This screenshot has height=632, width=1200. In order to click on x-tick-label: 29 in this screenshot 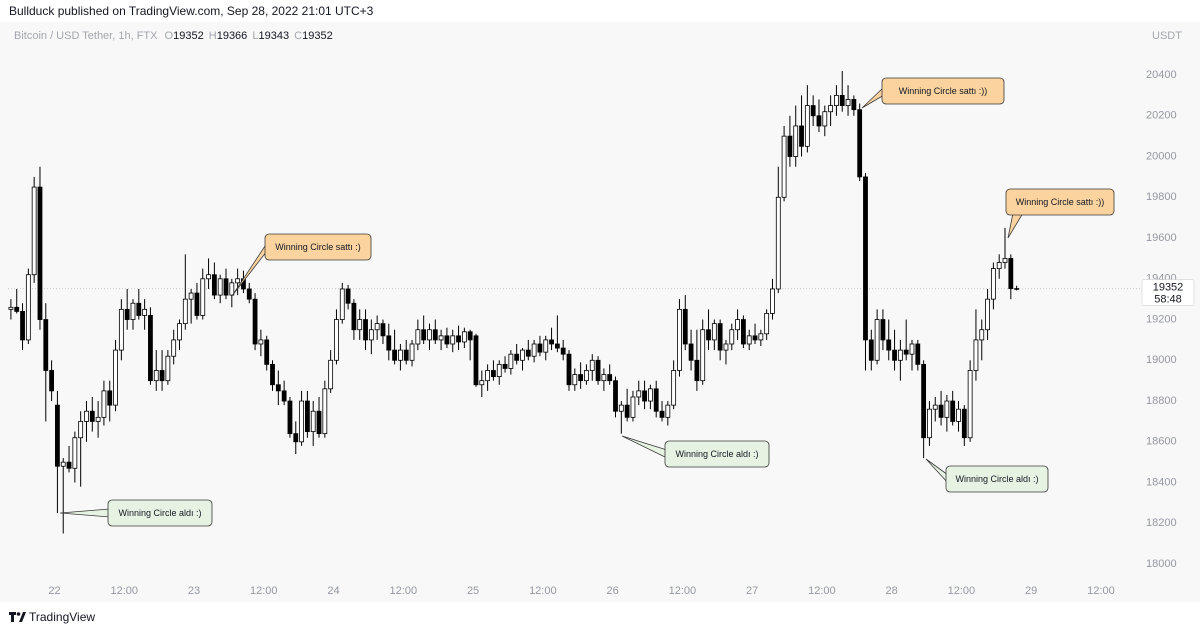, I will do `click(1031, 591)`.